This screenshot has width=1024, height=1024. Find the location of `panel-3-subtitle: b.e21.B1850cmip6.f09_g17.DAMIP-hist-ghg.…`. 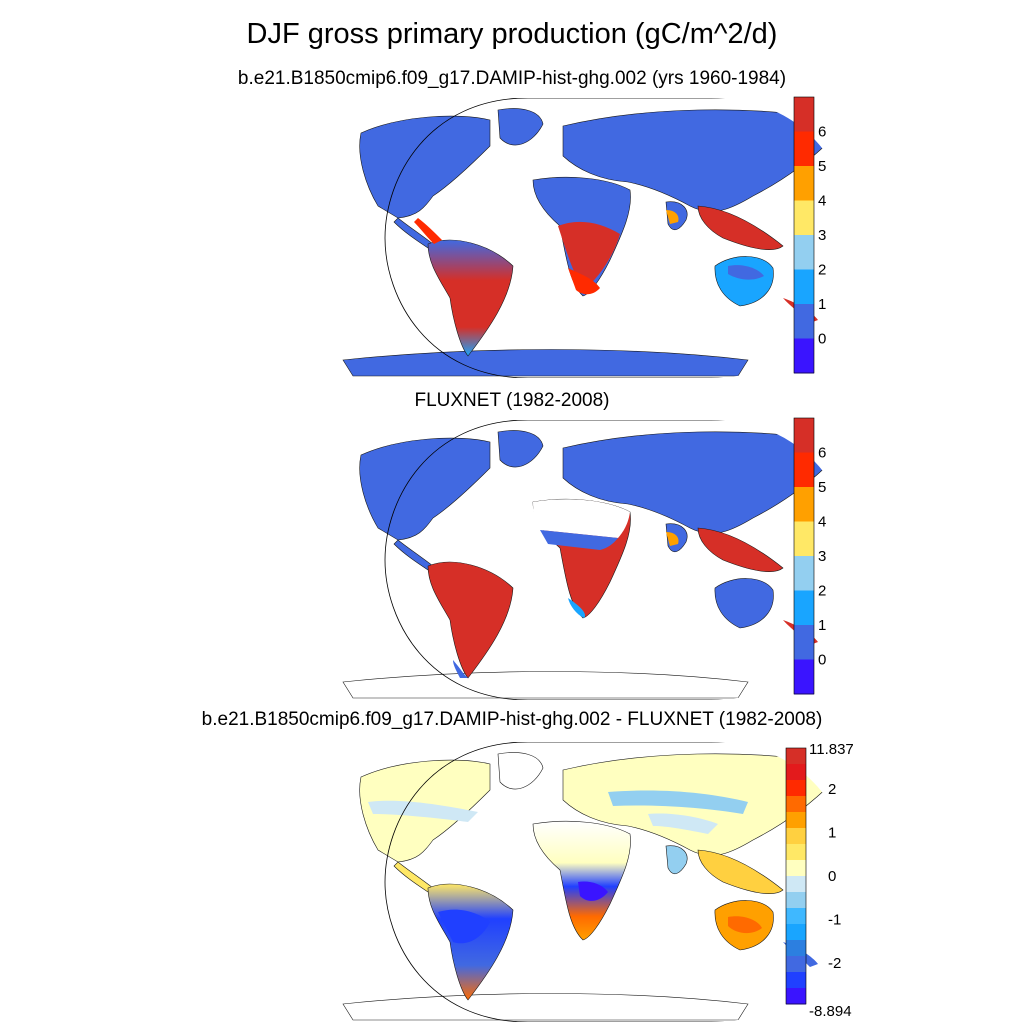

panel-3-subtitle: b.e21.B1850cmip6.f09_g17.DAMIP-hist-ghg.… is located at coordinates (512, 719).